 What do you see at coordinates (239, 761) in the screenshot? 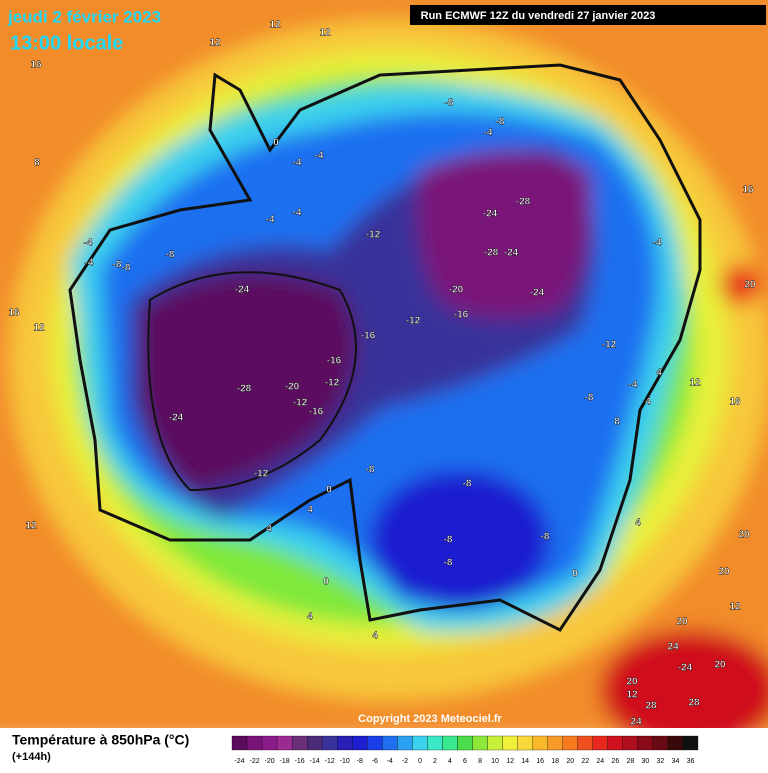
I see `legend-label: -24` at bounding box center [239, 761].